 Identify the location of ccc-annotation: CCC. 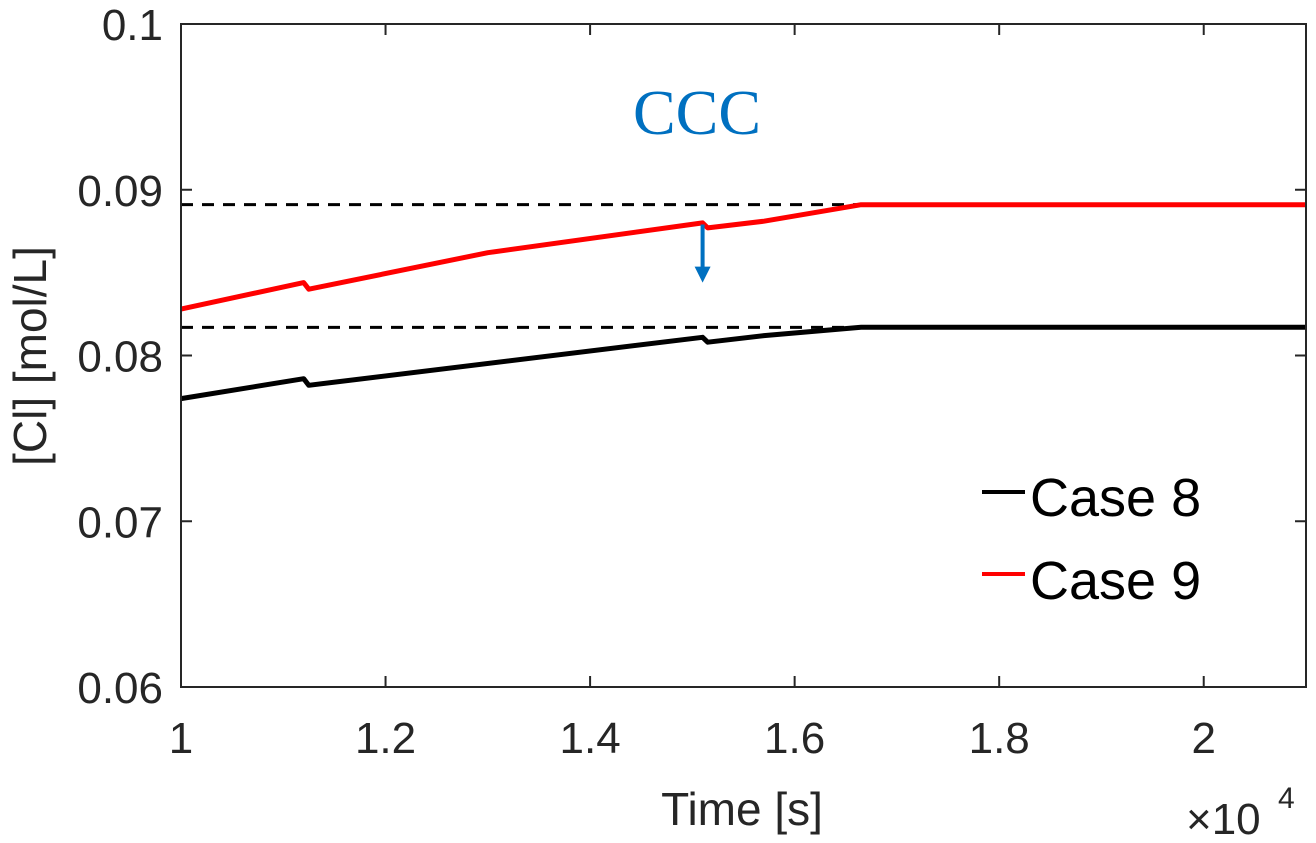
(697, 180).